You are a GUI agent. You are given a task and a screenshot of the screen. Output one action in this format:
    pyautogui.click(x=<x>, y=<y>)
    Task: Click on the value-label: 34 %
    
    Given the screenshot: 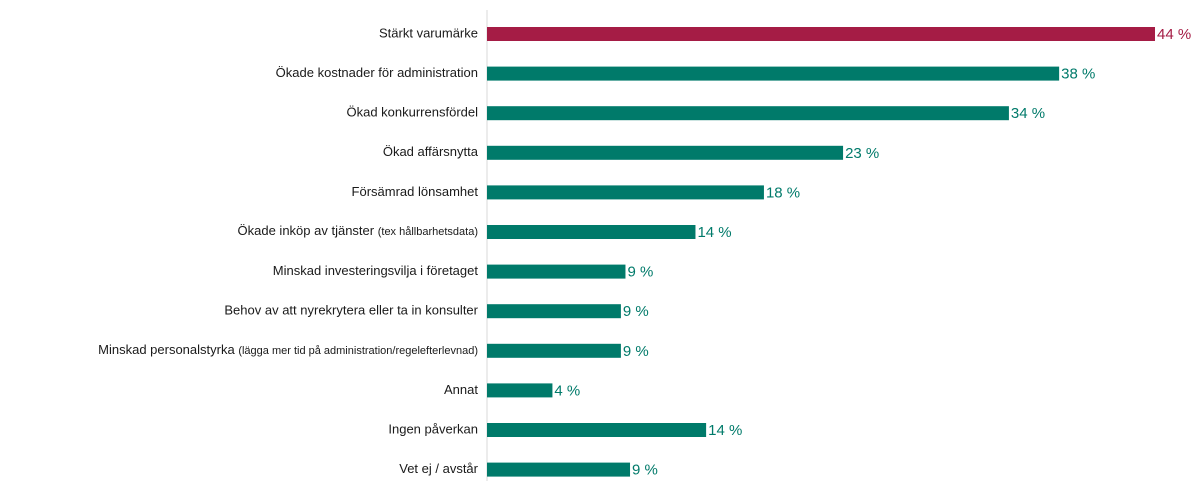 What is the action you would take?
    pyautogui.click(x=1028, y=113)
    